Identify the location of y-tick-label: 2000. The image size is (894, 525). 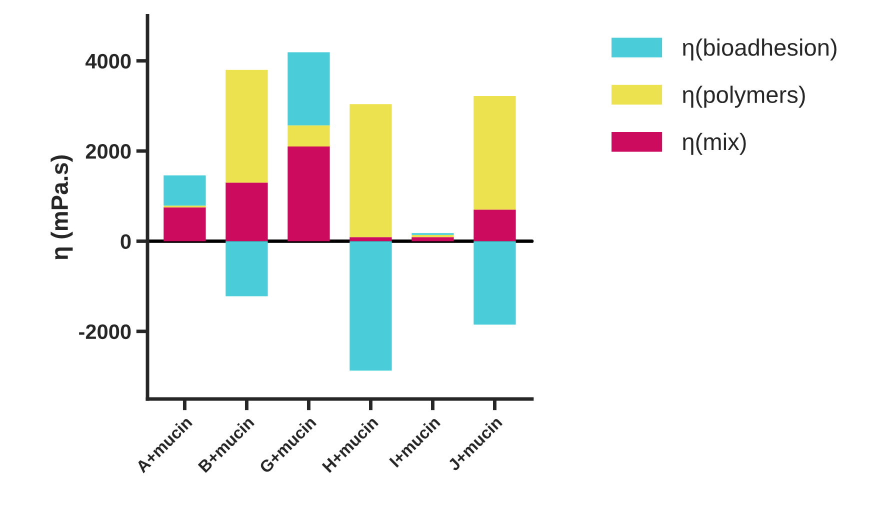
(108, 151).